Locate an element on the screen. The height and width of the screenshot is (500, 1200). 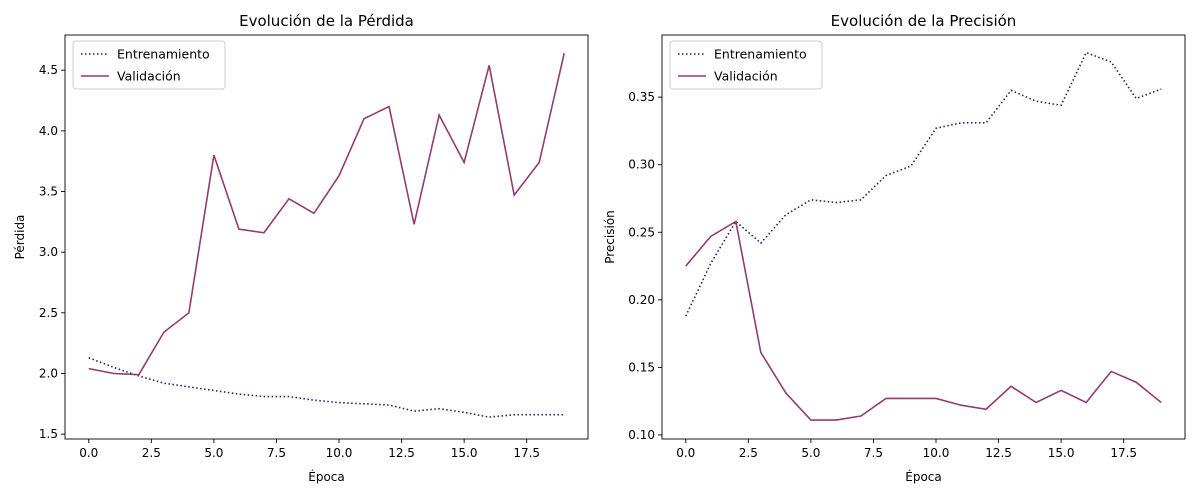
loss-x-tick-label: 2.5 is located at coordinates (151, 453).